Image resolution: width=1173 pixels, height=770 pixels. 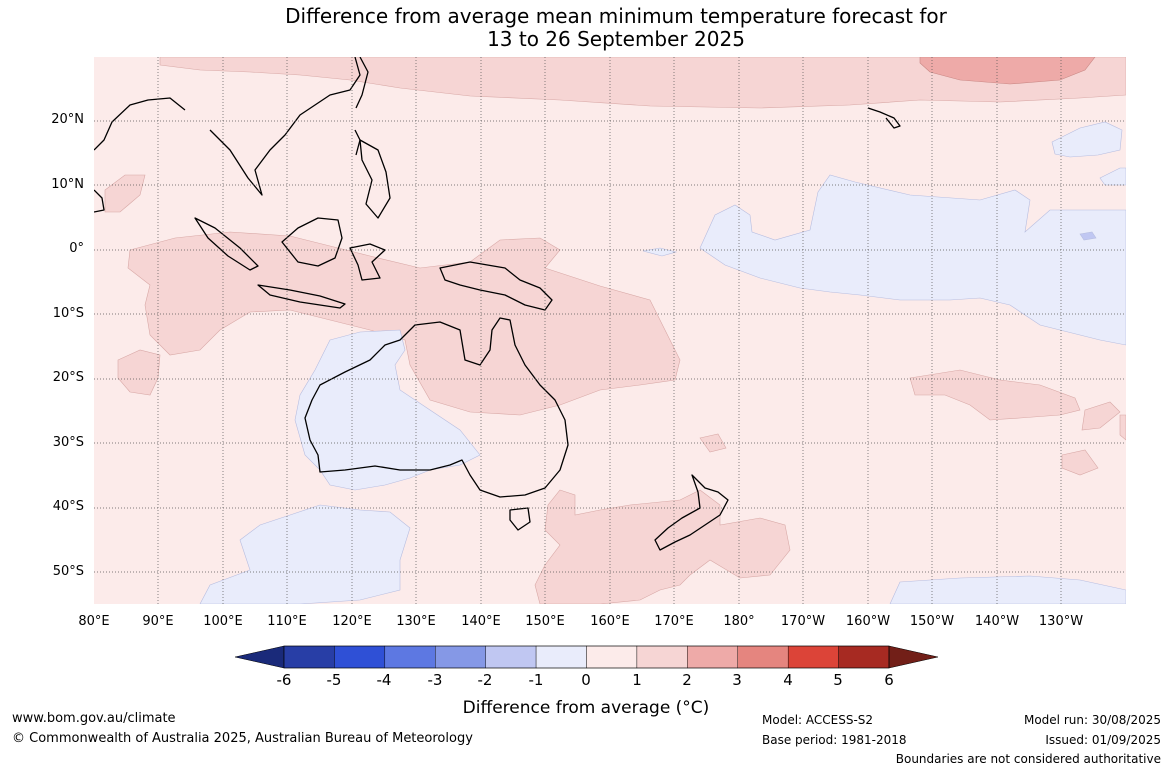 I want to click on base-period-text: Base period: 1981-2018, so click(x=834, y=740).